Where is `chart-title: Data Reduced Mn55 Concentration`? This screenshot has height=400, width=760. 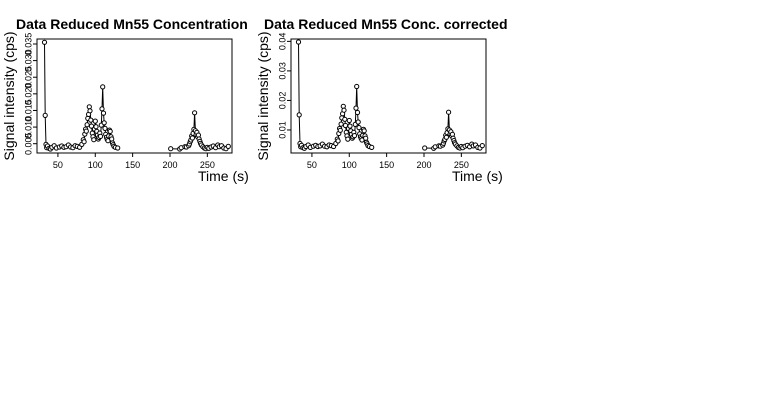
chart-title: Data Reduced Mn55 Concentration is located at coordinates (132, 24).